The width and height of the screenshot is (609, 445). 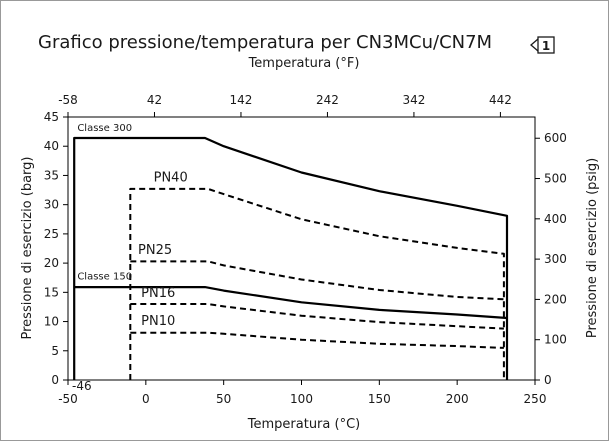 What do you see at coordinates (327, 100) in the screenshot?
I see `x2-tick-label: 242` at bounding box center [327, 100].